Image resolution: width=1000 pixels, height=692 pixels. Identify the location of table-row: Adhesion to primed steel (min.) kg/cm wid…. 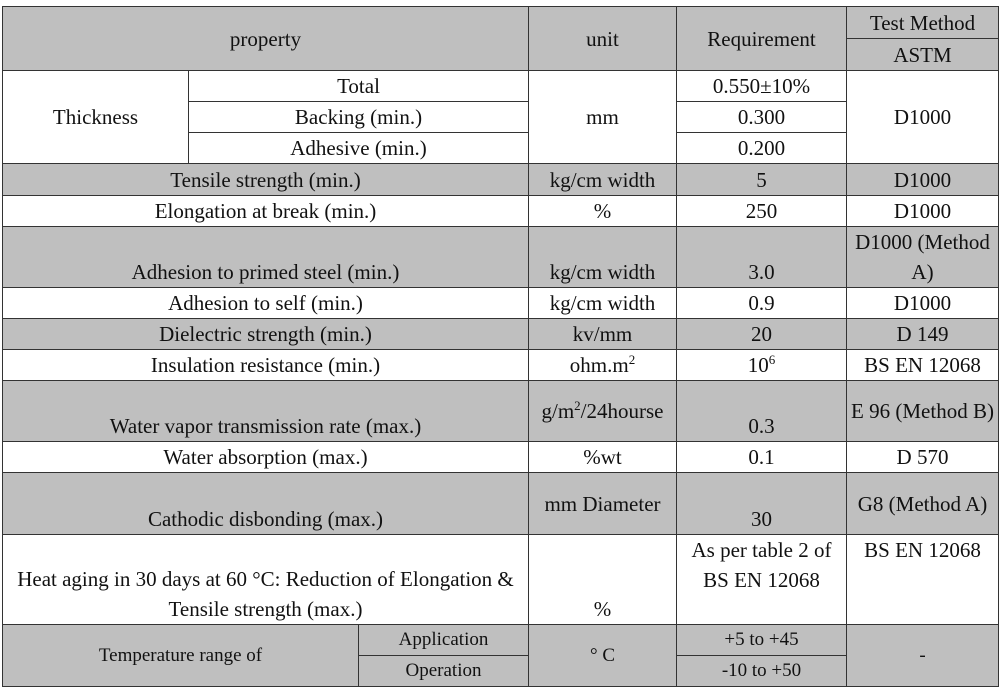
(500, 257).